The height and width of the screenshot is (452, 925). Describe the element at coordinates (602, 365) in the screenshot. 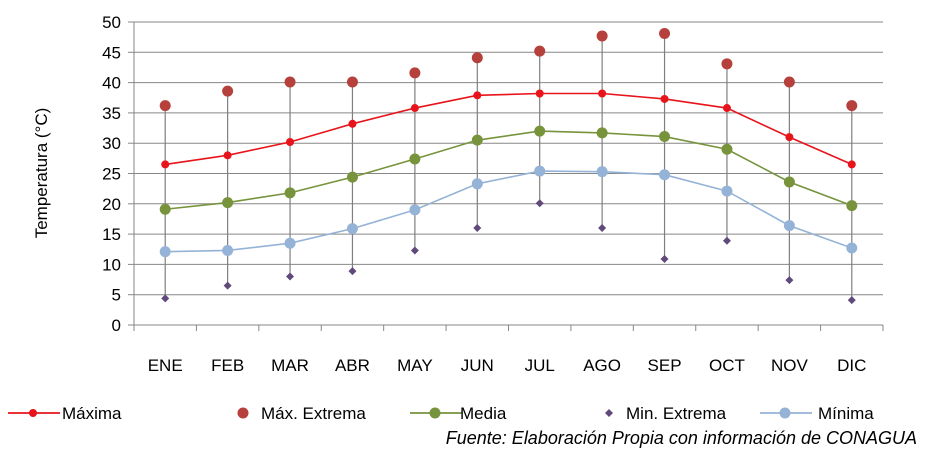

I see `x-tick-label: AGO` at that location.